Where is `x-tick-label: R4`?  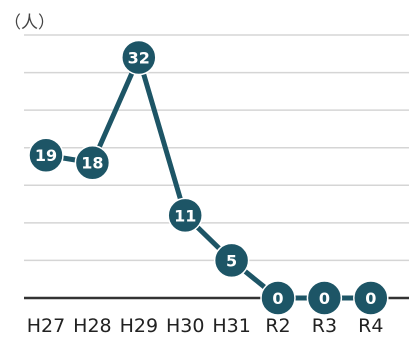 x-tick-label: R4 is located at coordinates (370, 326).